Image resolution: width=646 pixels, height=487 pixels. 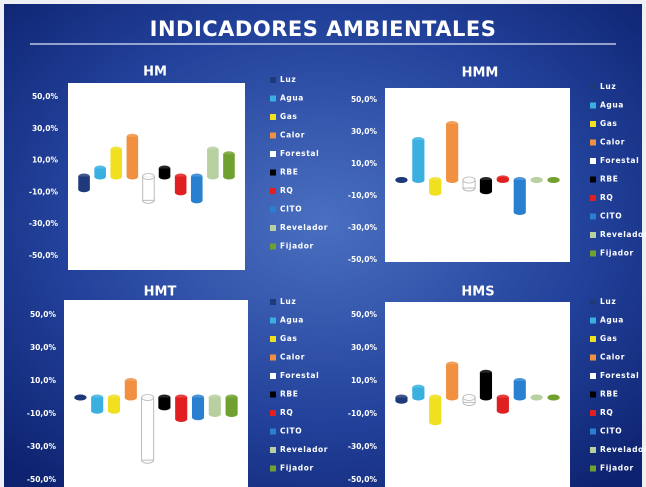 What do you see at coordinates (477, 292) in the screenshot?
I see `chart-title: HMS` at bounding box center [477, 292].